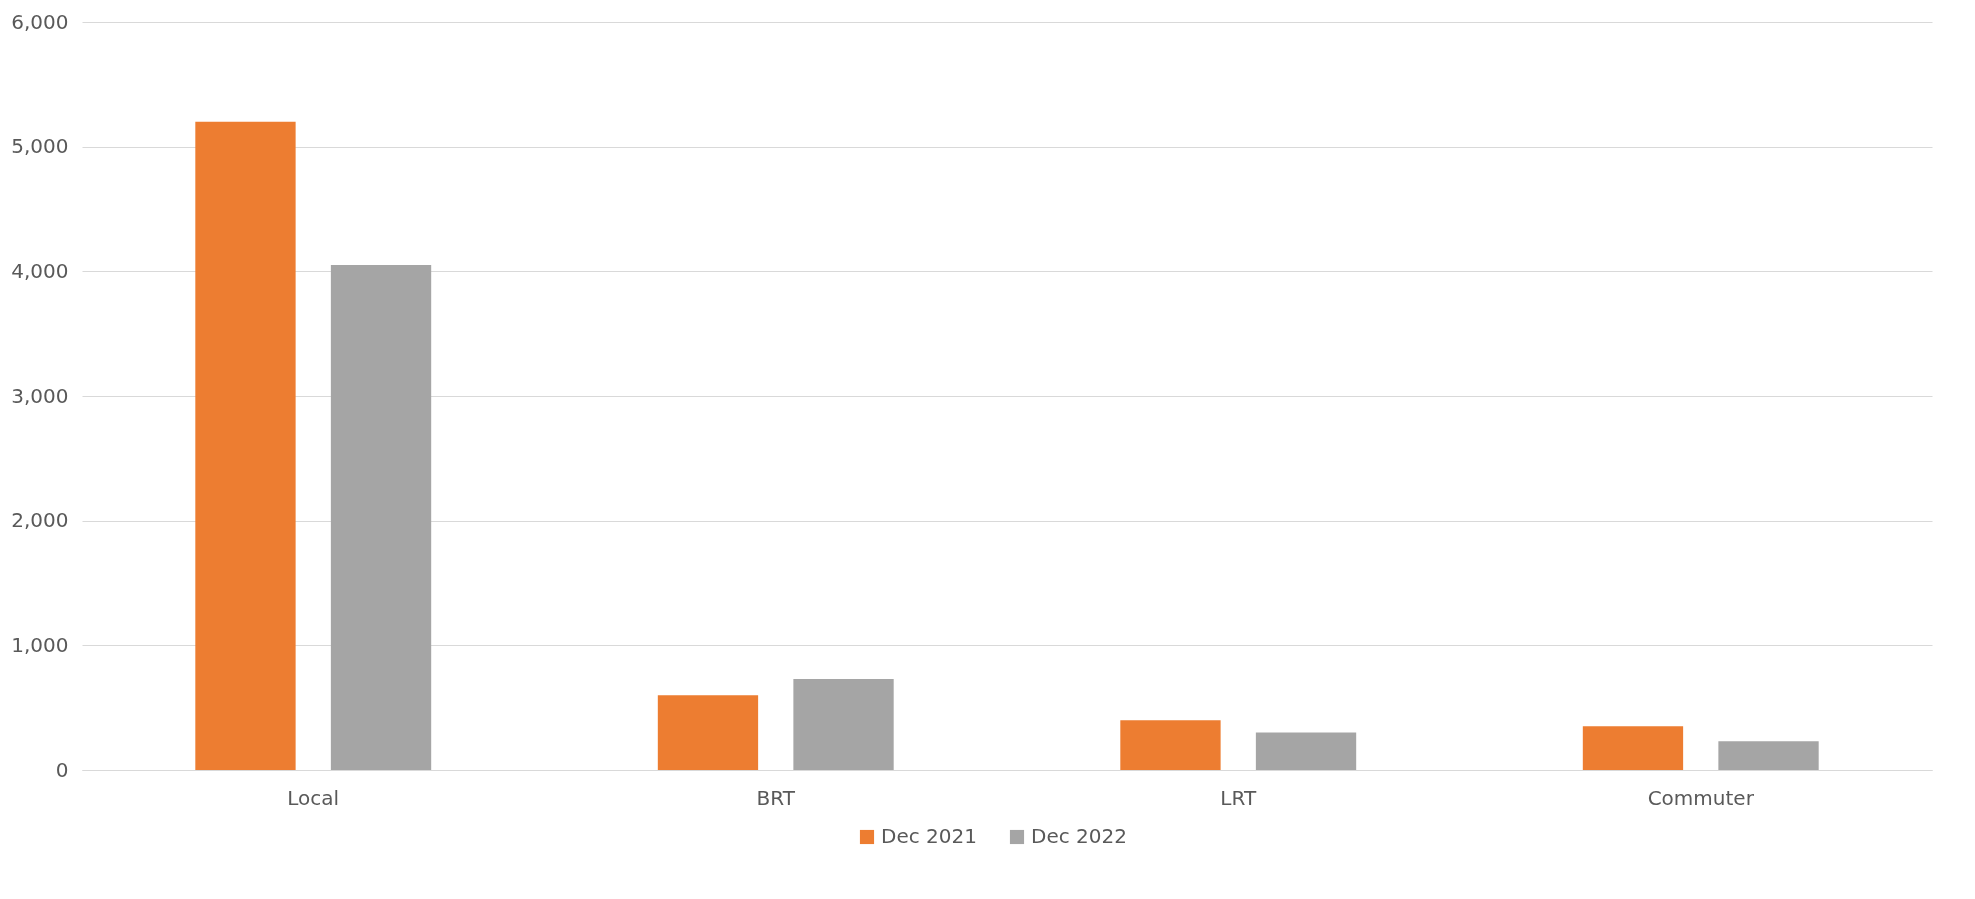  What do you see at coordinates (929, 836) in the screenshot?
I see `legend-label: Dec 2021` at bounding box center [929, 836].